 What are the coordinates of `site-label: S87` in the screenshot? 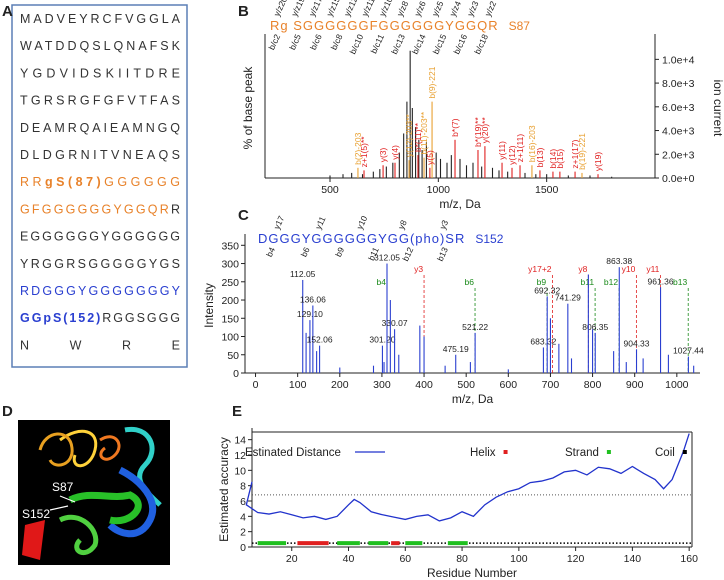 It's located at (63, 487).